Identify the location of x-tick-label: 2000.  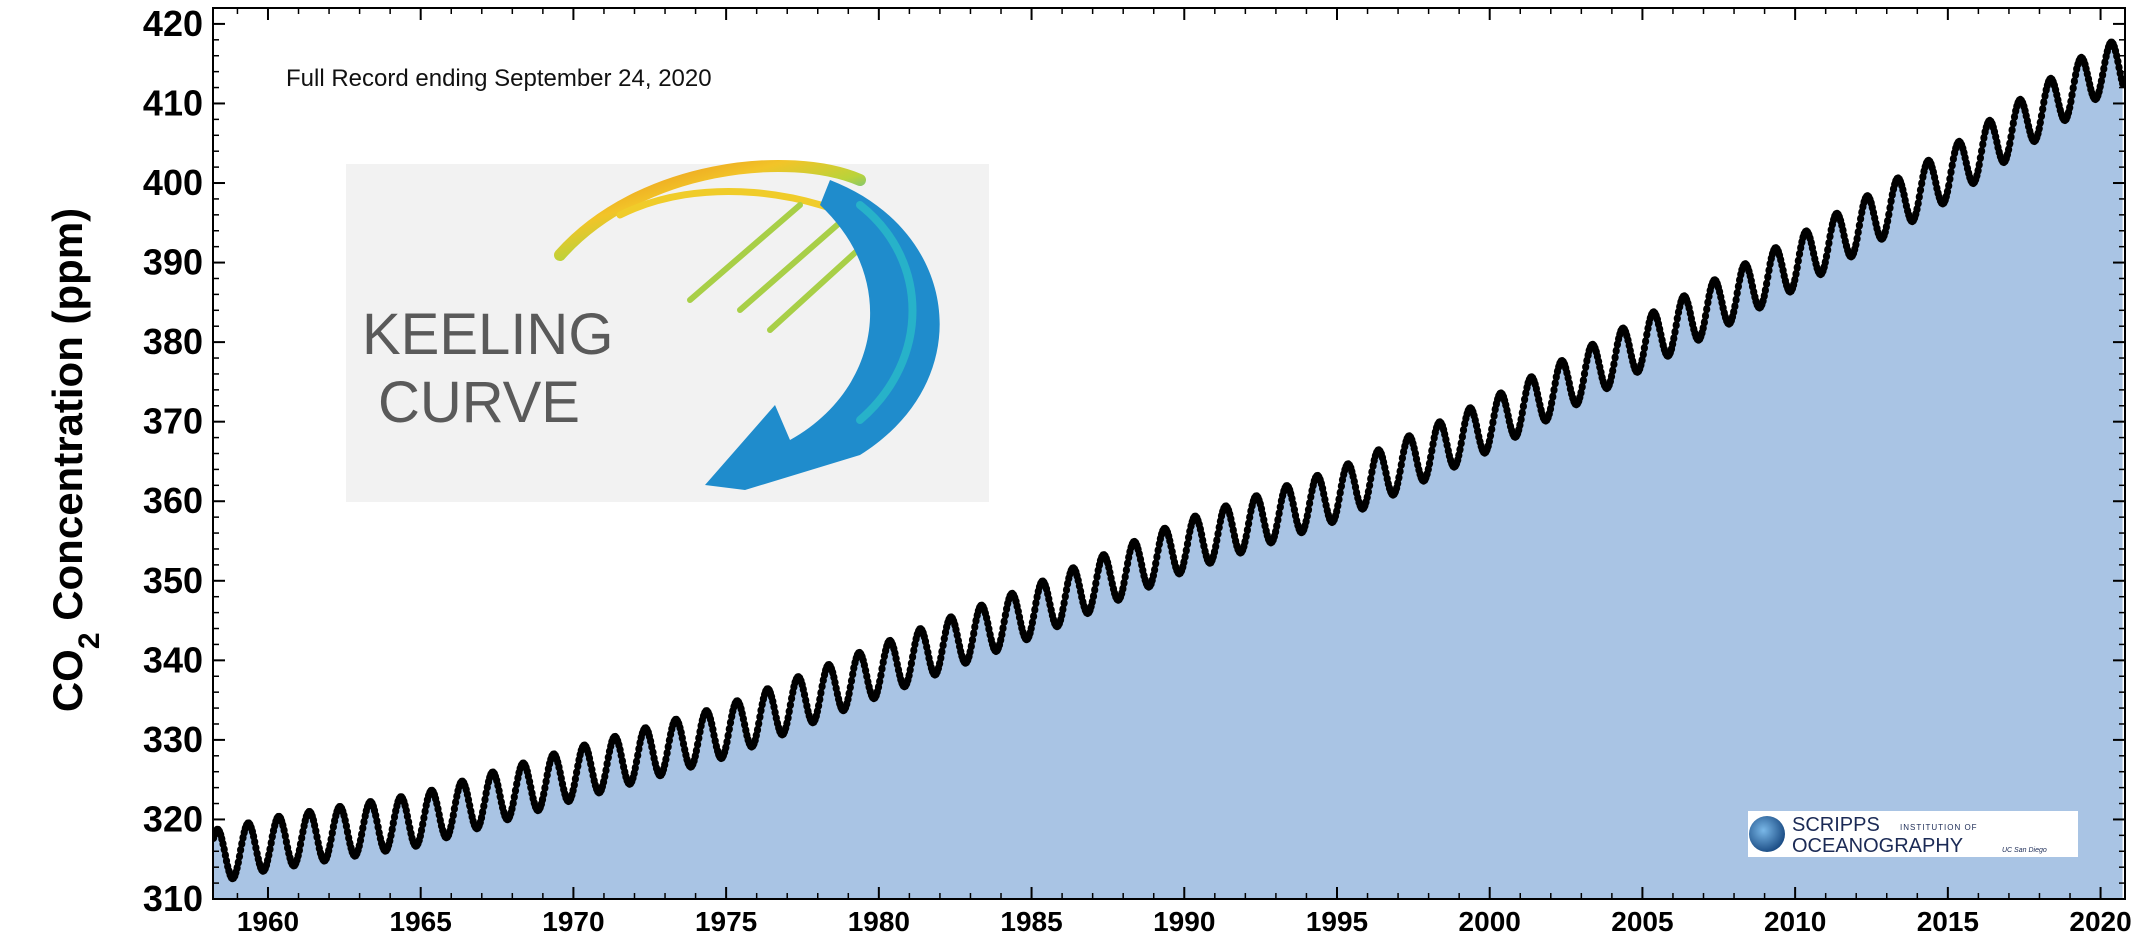
(1490, 921).